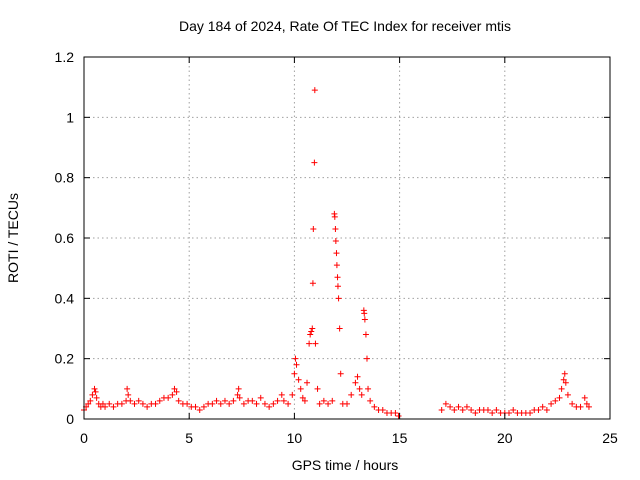 The height and width of the screenshot is (480, 640). What do you see at coordinates (295, 438) in the screenshot?
I see `x-tick-label: 10` at bounding box center [295, 438].